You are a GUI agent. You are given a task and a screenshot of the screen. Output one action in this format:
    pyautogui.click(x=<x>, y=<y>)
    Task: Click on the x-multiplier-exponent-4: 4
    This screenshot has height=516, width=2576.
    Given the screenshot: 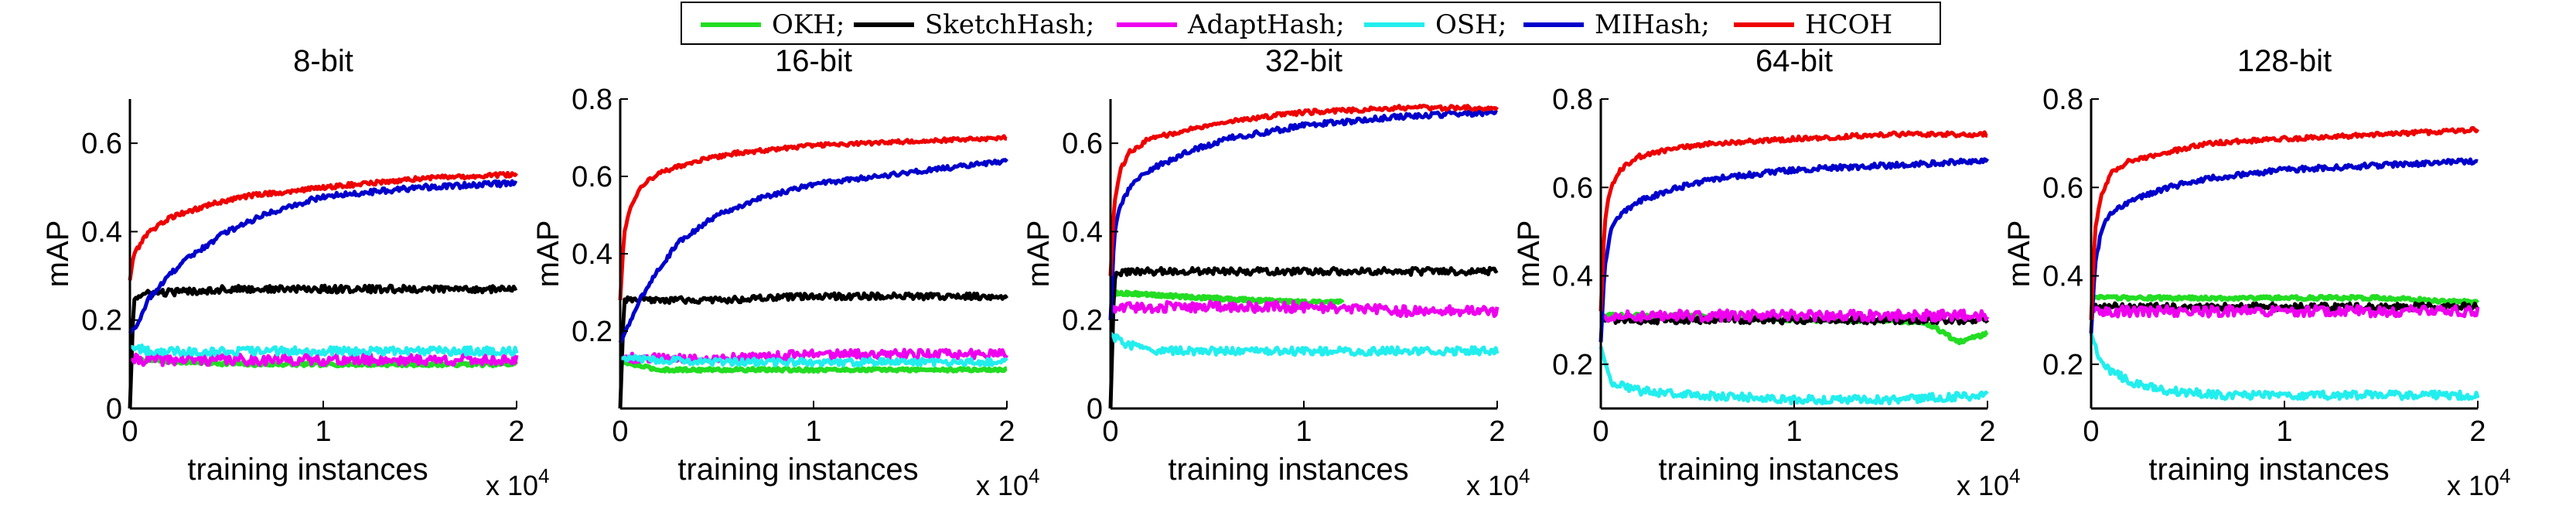 What is the action you would take?
    pyautogui.click(x=2505, y=475)
    